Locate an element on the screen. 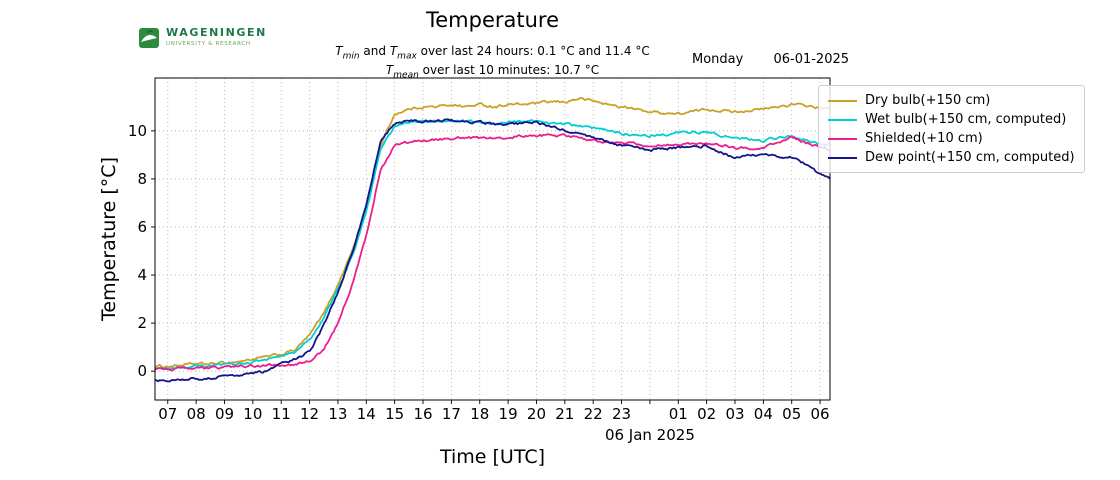 The image size is (1120, 480). svg-text: 20 is located at coordinates (536, 414).